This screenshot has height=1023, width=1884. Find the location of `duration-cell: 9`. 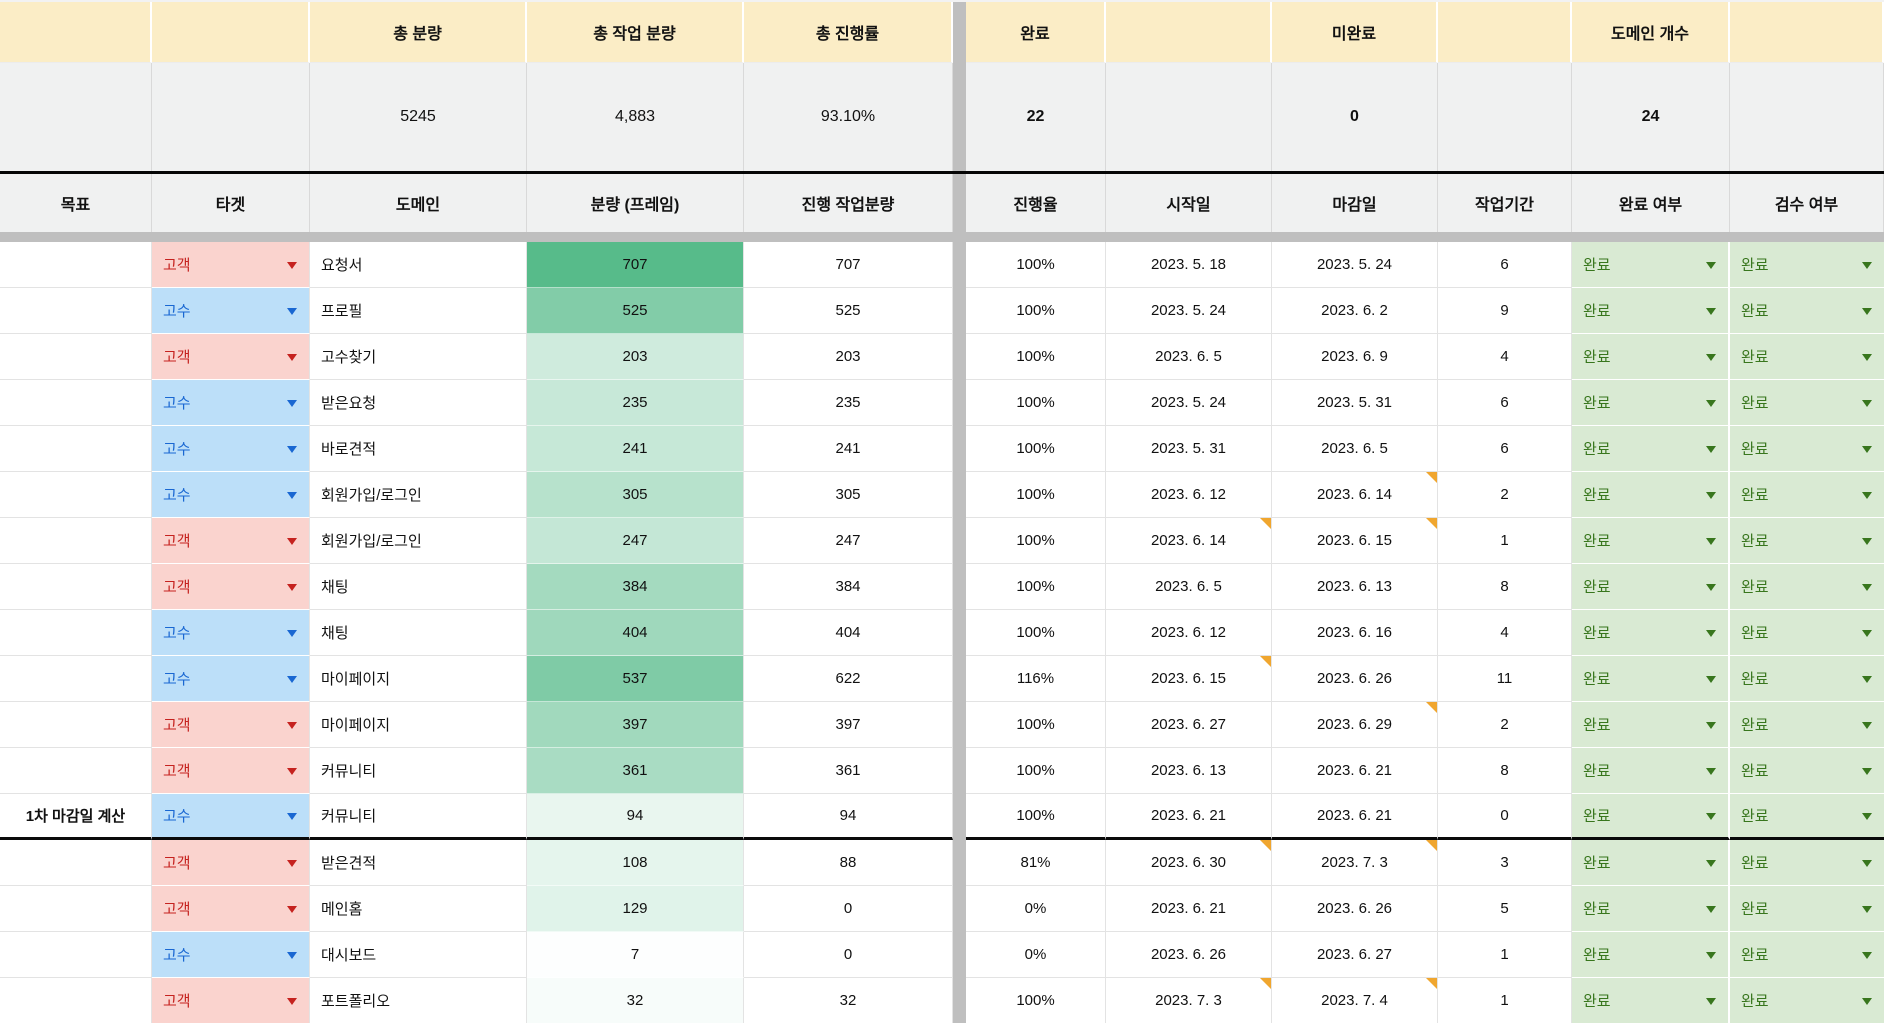

duration-cell: 9 is located at coordinates (1505, 311).